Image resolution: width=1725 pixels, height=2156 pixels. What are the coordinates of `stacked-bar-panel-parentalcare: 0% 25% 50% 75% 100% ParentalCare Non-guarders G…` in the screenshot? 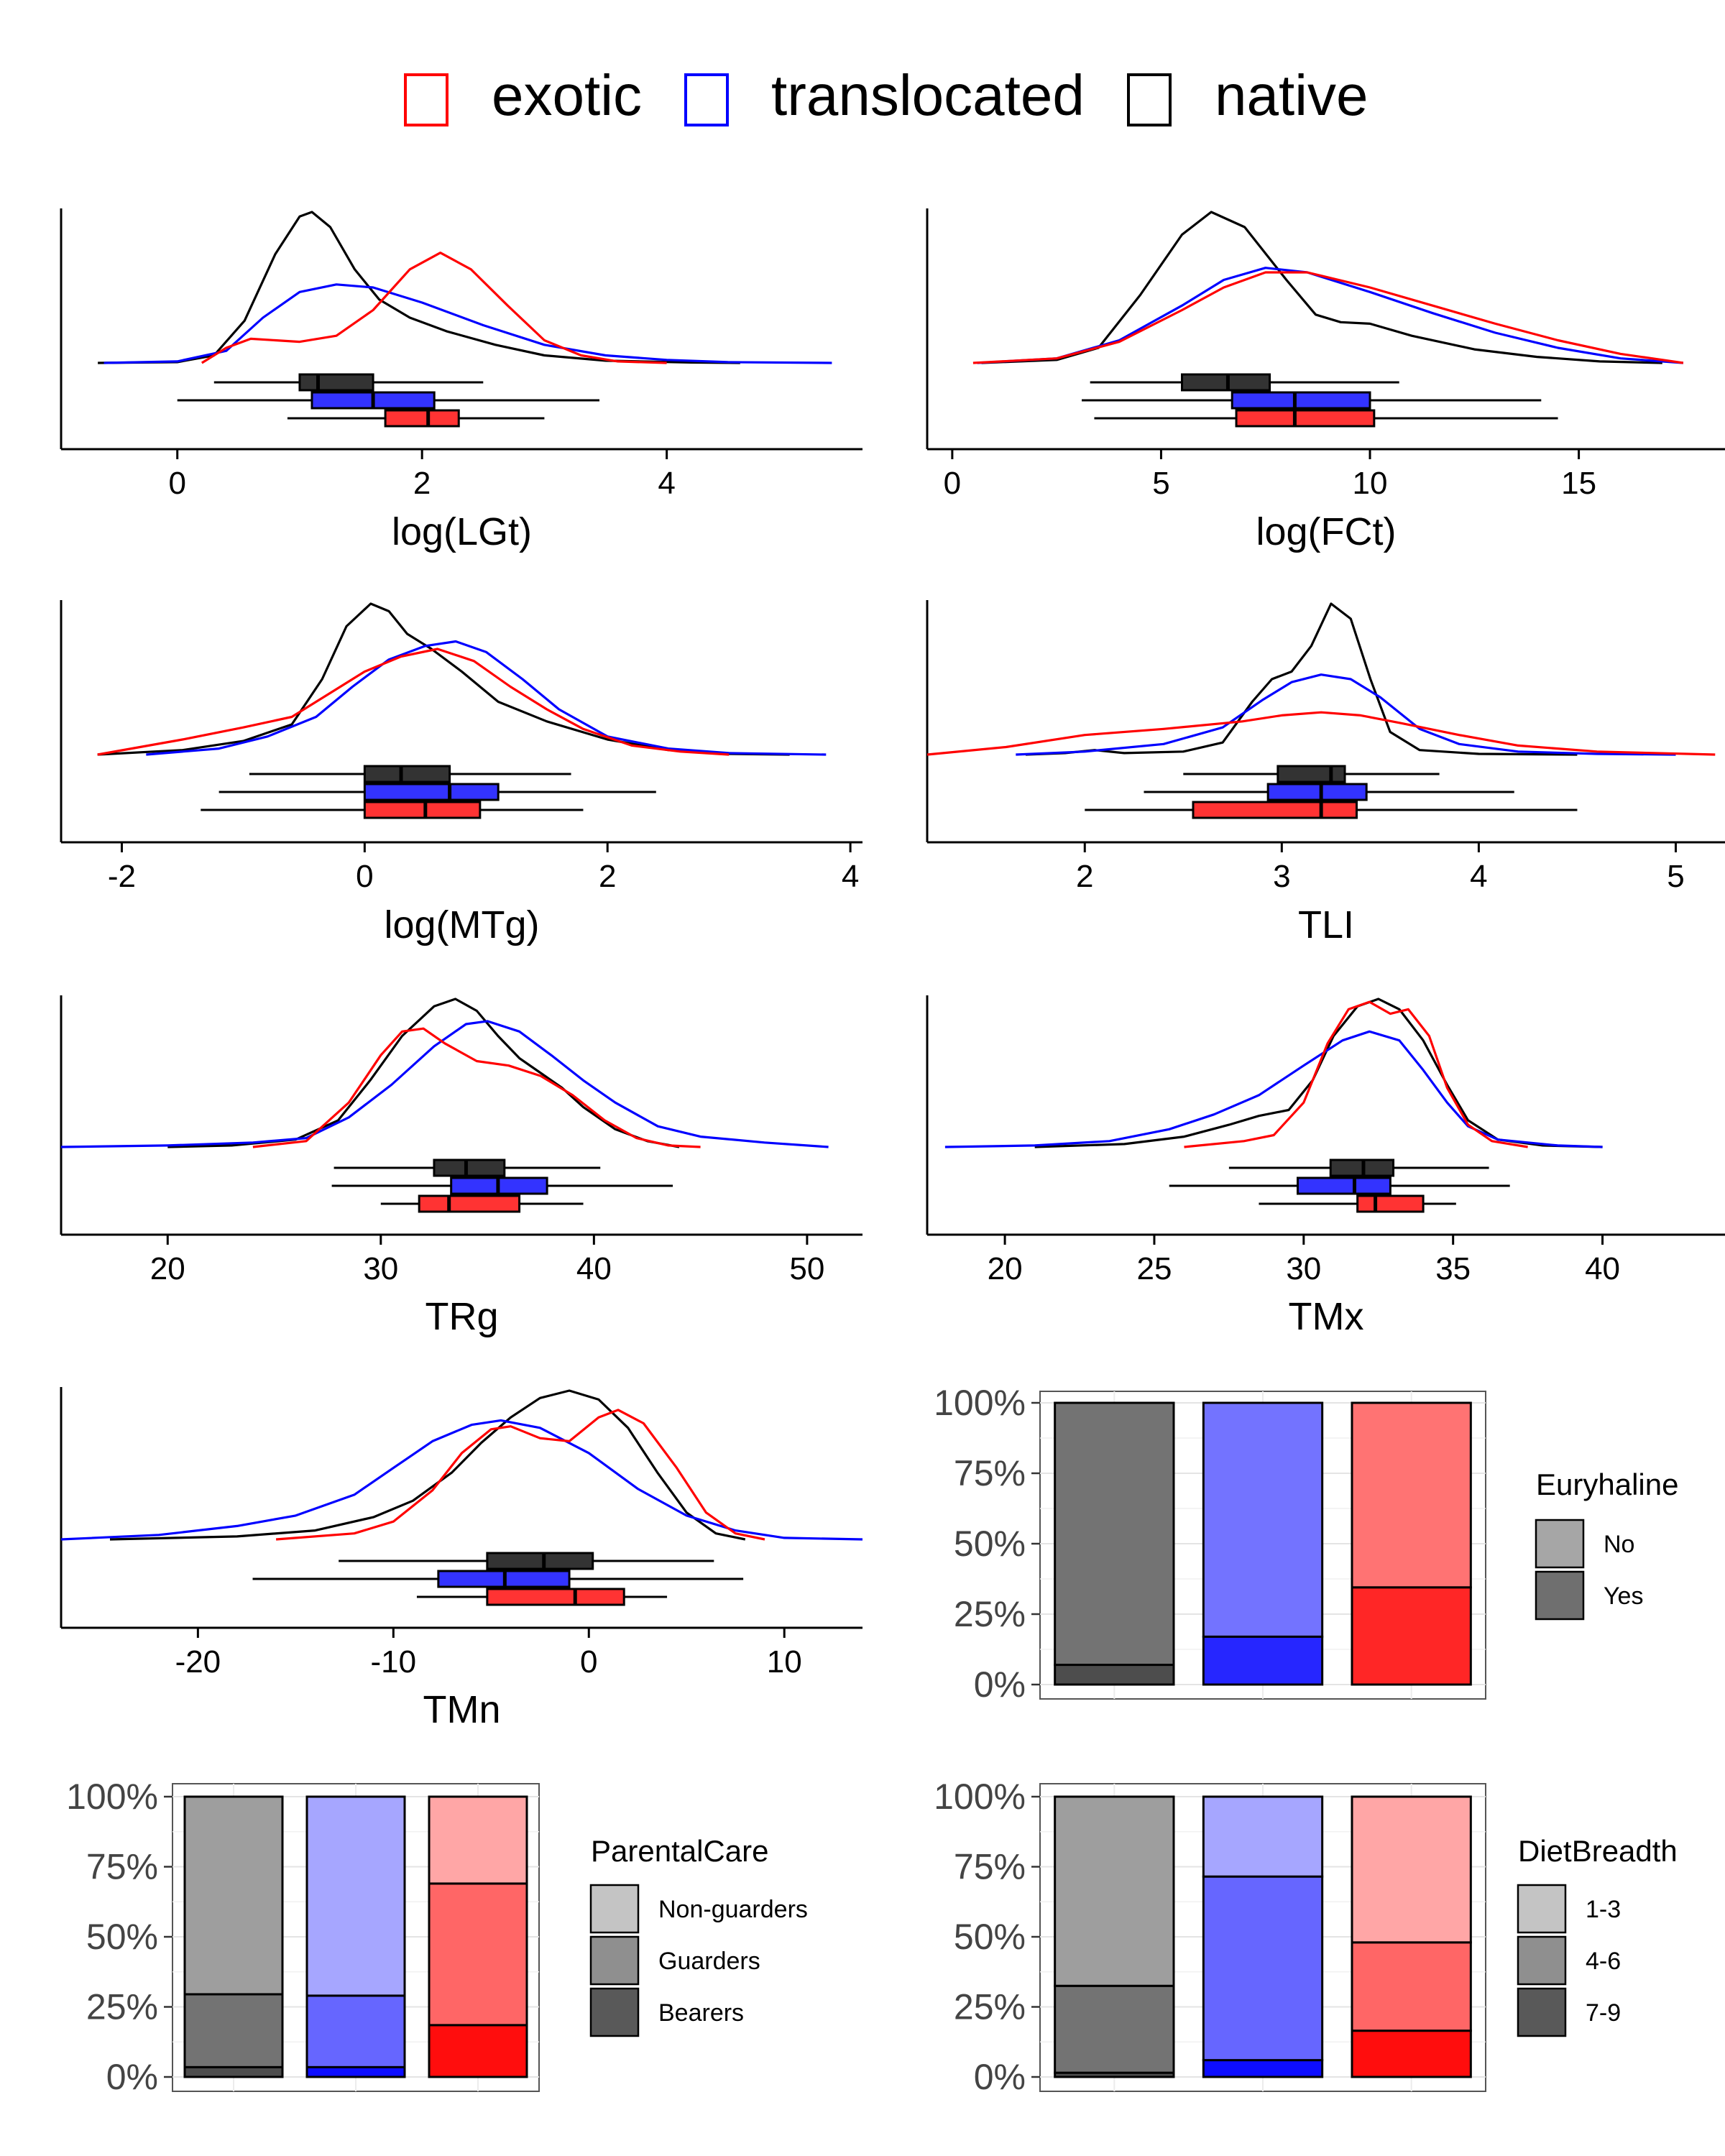 It's located at (437, 1937).